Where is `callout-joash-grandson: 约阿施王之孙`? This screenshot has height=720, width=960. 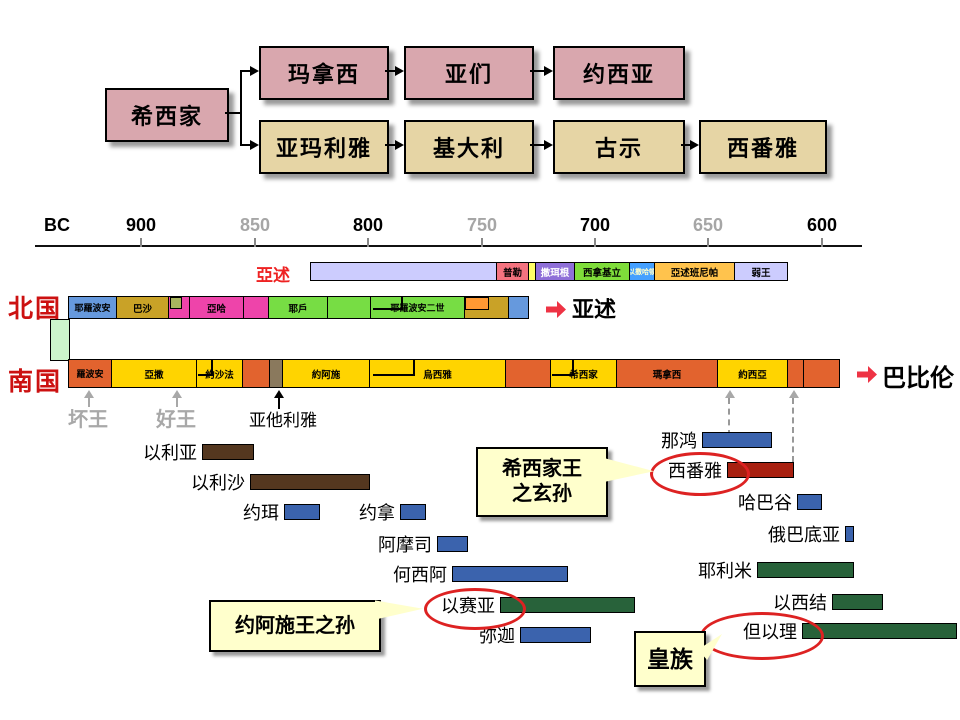
callout-joash-grandson: 约阿施王之孙 is located at coordinates (295, 626).